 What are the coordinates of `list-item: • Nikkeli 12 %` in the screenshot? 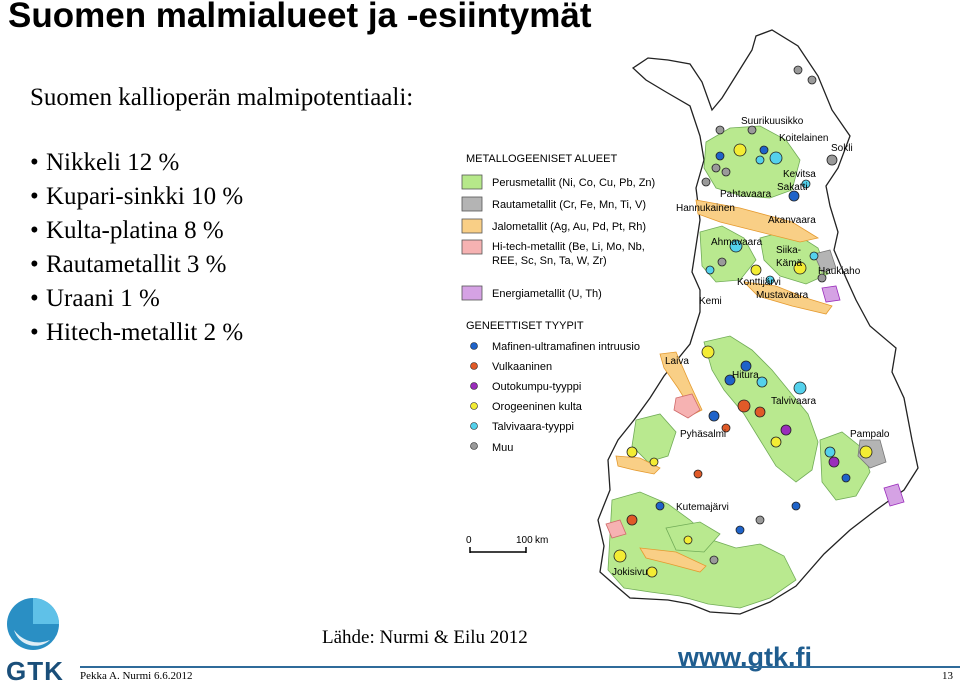 It's located at (105, 162).